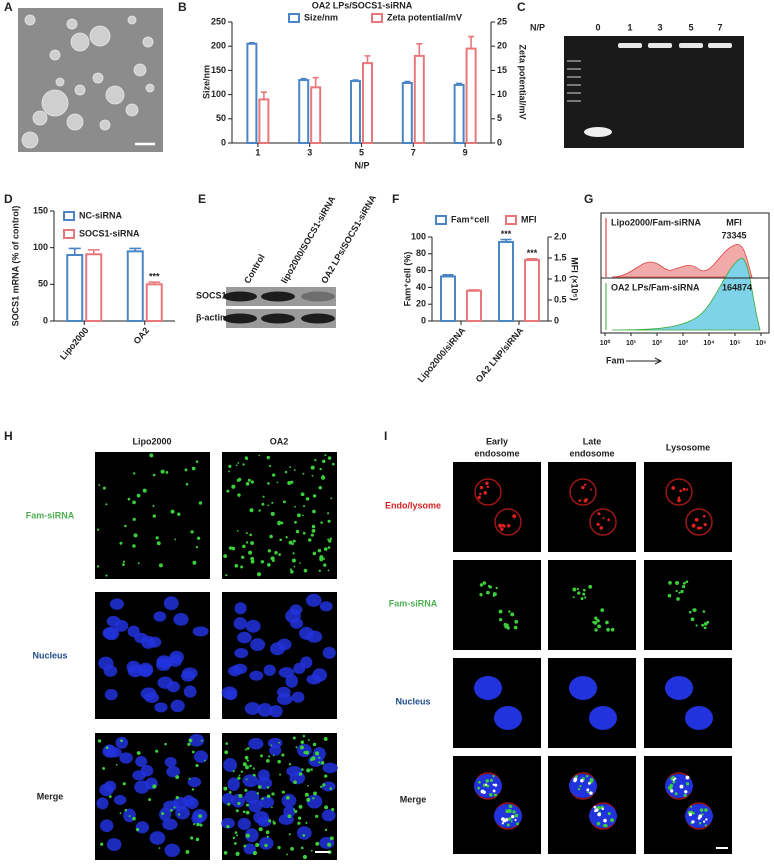 The width and height of the screenshot is (774, 868). What do you see at coordinates (690, 27) in the screenshot?
I see `lane-label: 5` at bounding box center [690, 27].